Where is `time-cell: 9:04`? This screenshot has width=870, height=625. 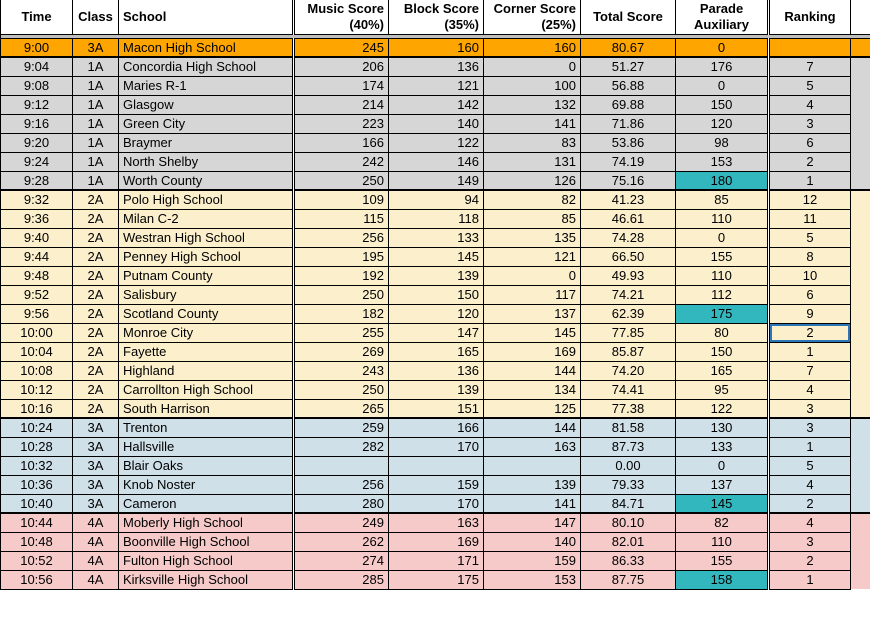
time-cell: 9:04 is located at coordinates (36, 66).